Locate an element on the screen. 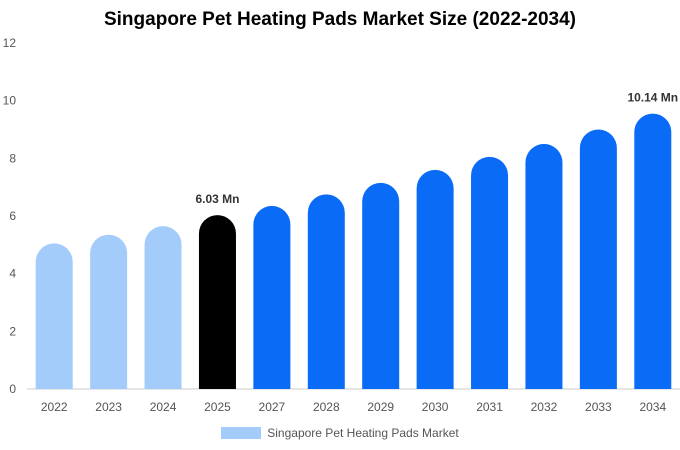  bar-2027 is located at coordinates (272, 297).